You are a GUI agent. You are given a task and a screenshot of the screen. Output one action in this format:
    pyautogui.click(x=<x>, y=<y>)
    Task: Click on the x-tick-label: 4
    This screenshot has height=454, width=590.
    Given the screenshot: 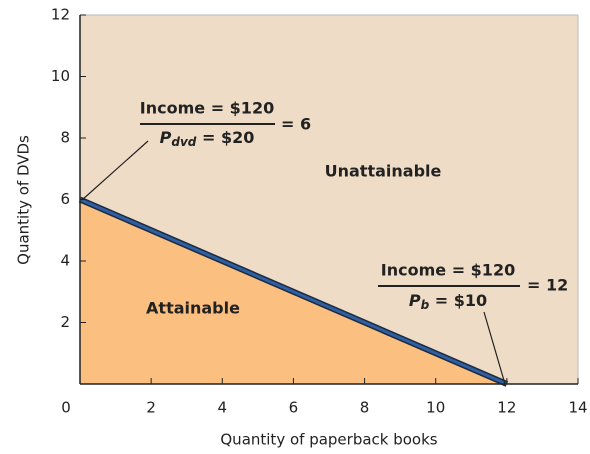 What is the action you would take?
    pyautogui.click(x=223, y=408)
    